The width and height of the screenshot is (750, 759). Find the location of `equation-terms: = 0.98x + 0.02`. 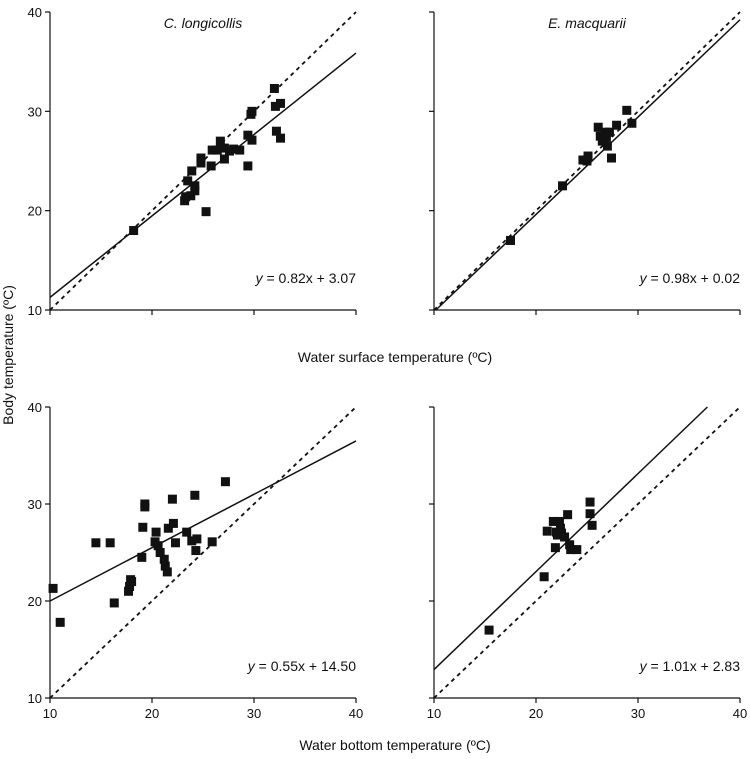

equation-terms: = 0.98x + 0.02 is located at coordinates (694, 278).